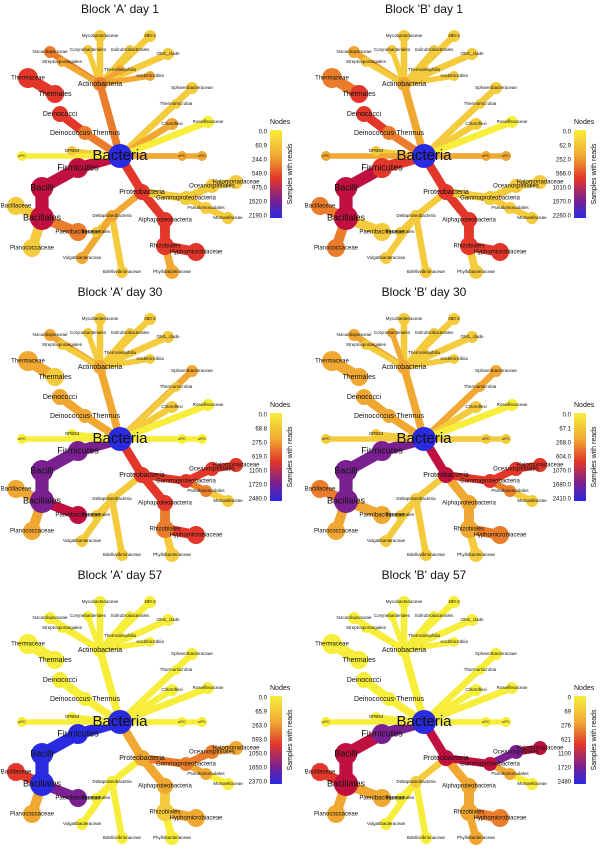 The width and height of the screenshot is (608, 855). I want to click on node-label: Planococcaceae, so click(336, 815).